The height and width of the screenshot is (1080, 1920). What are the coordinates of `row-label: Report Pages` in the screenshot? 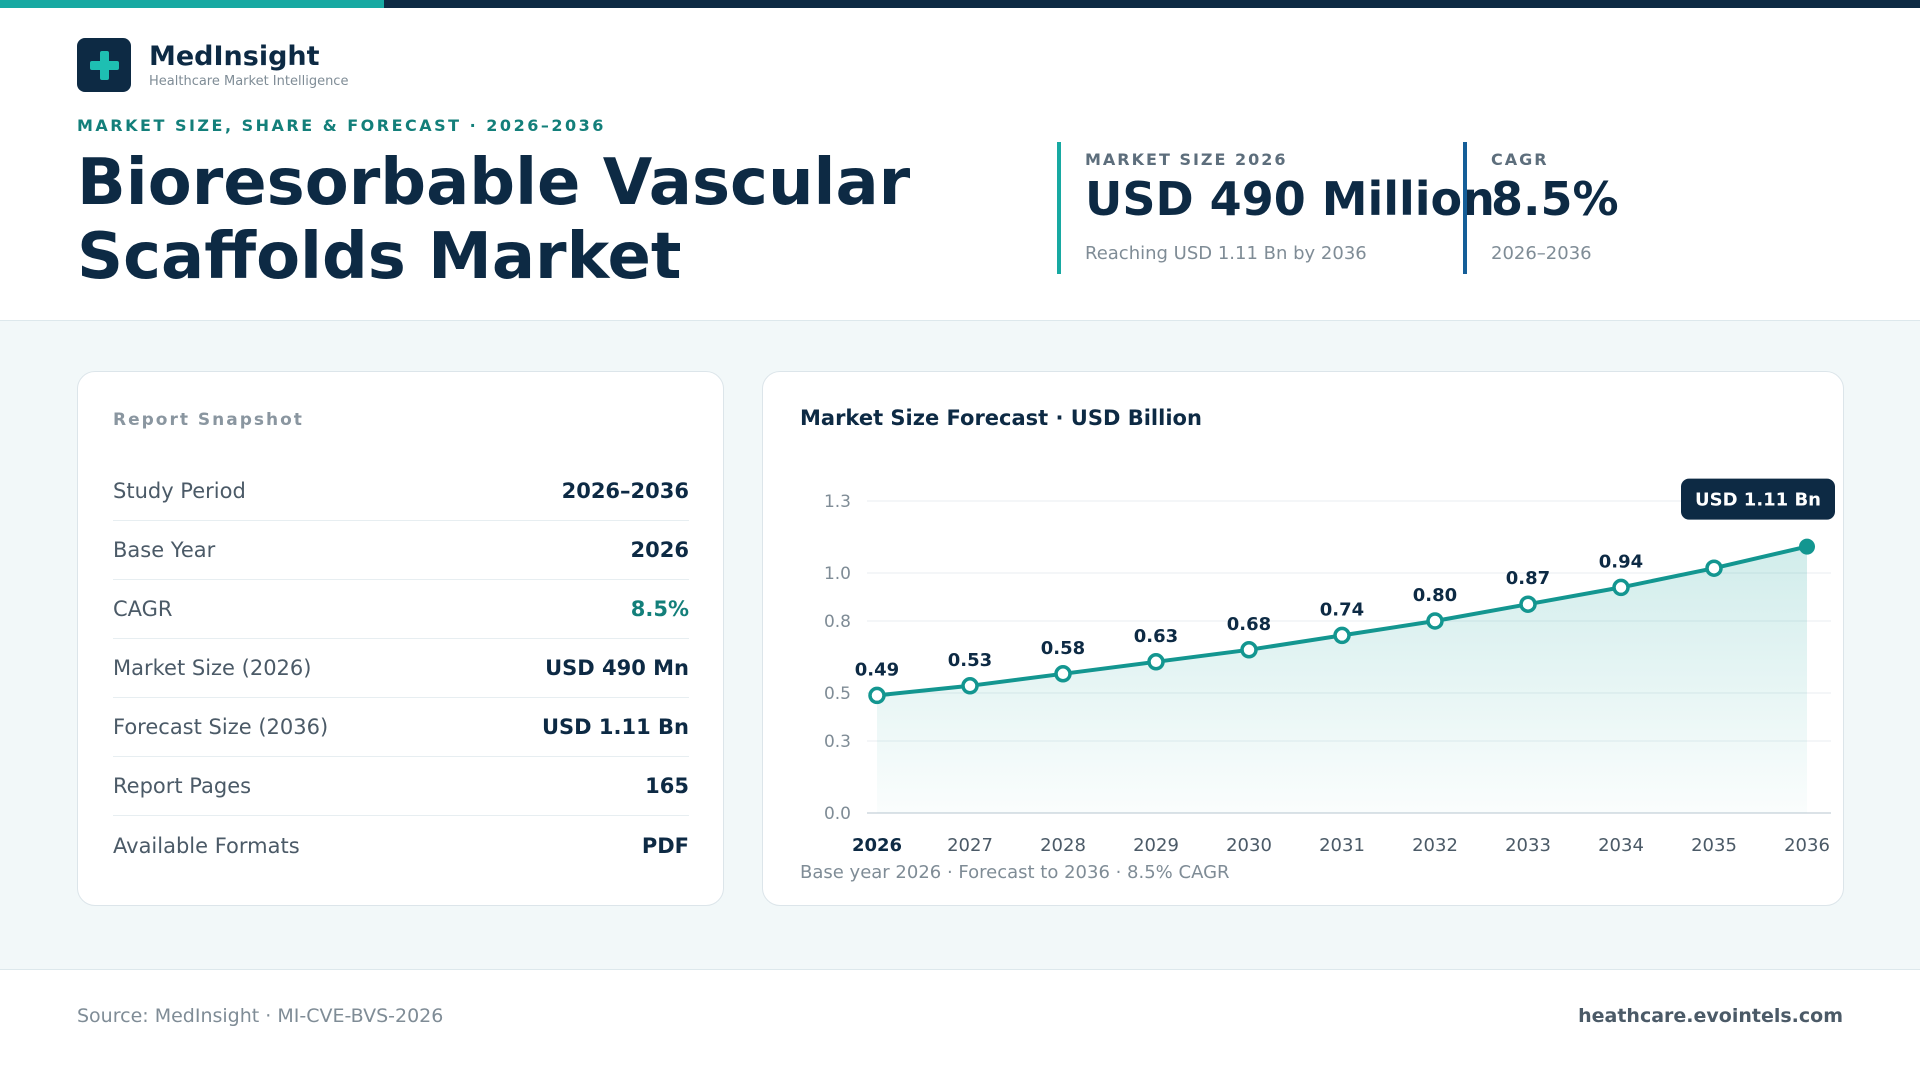 It's located at (182, 786).